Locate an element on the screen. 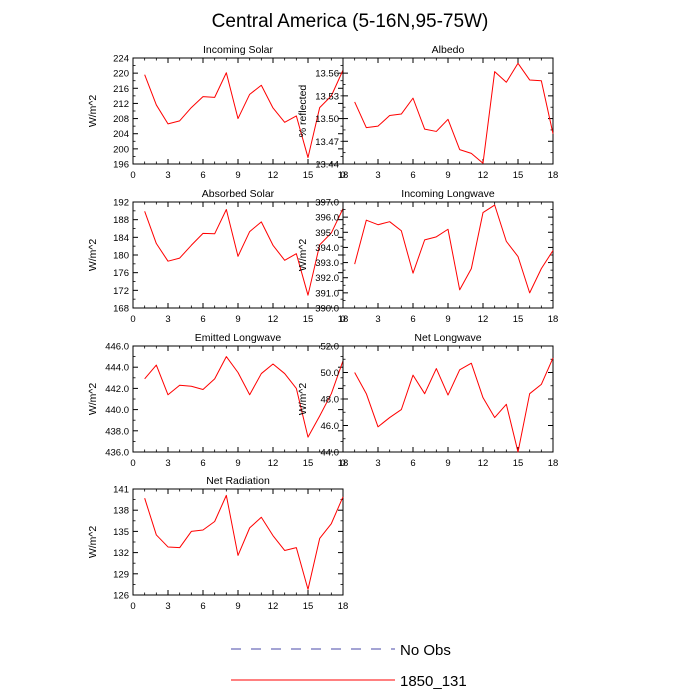 The image size is (700, 700). y-tick-label: 438.0 is located at coordinates (117, 431).